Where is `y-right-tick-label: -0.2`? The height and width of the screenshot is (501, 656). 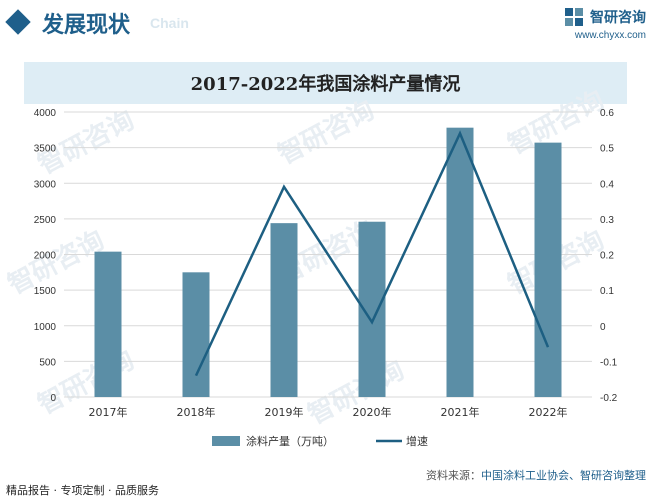
y-right-tick-label: -0.2 is located at coordinates (609, 398).